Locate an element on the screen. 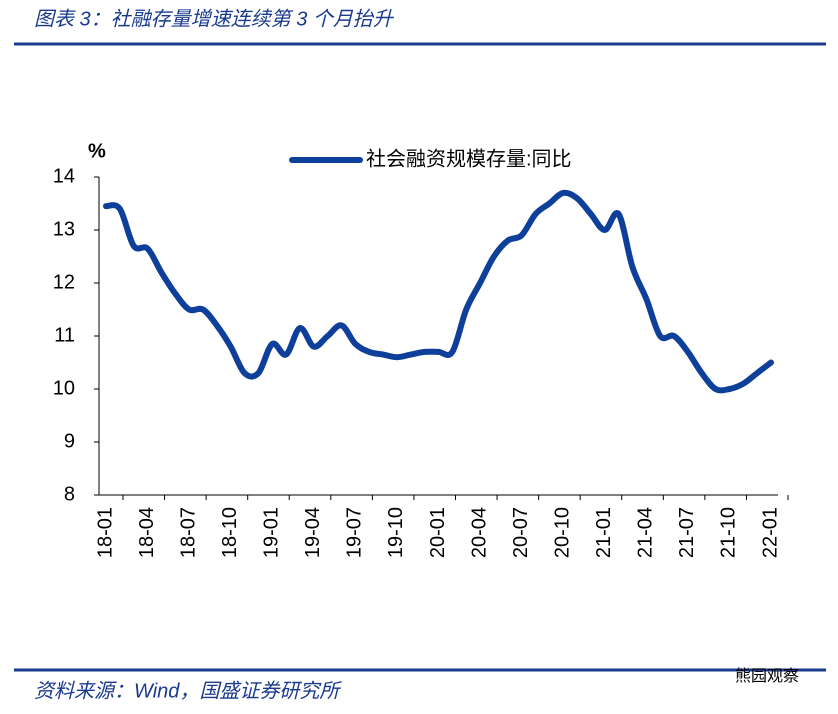 The image size is (838, 714). x-tick-label: 19-01 is located at coordinates (272, 532).